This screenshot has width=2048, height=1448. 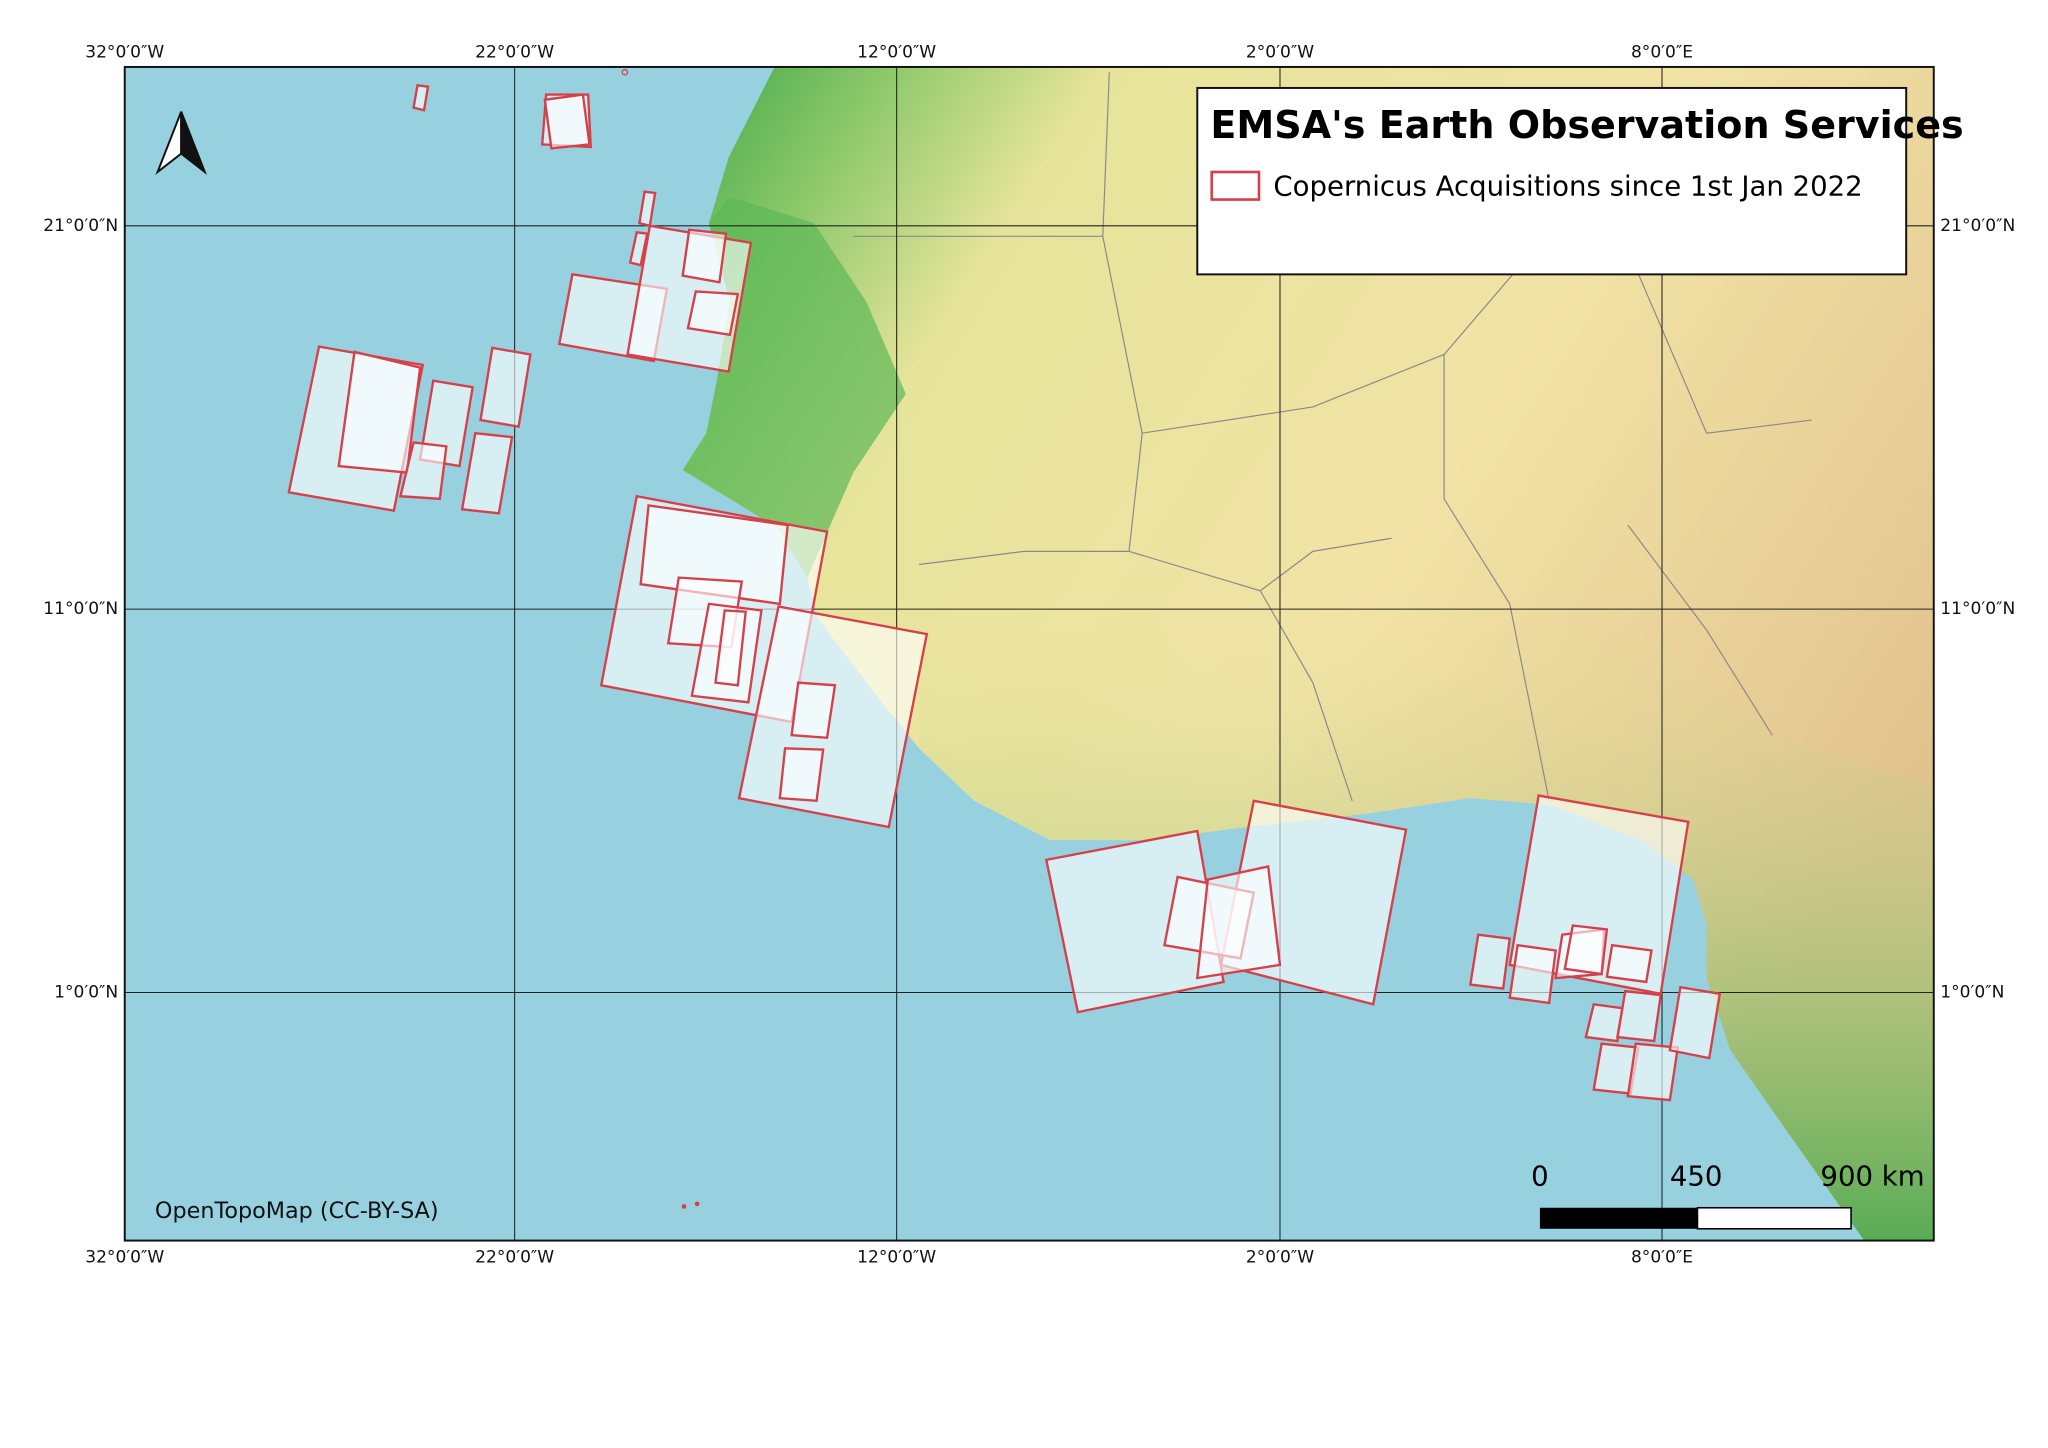 I want to click on legend-box, so click(x=1552, y=181).